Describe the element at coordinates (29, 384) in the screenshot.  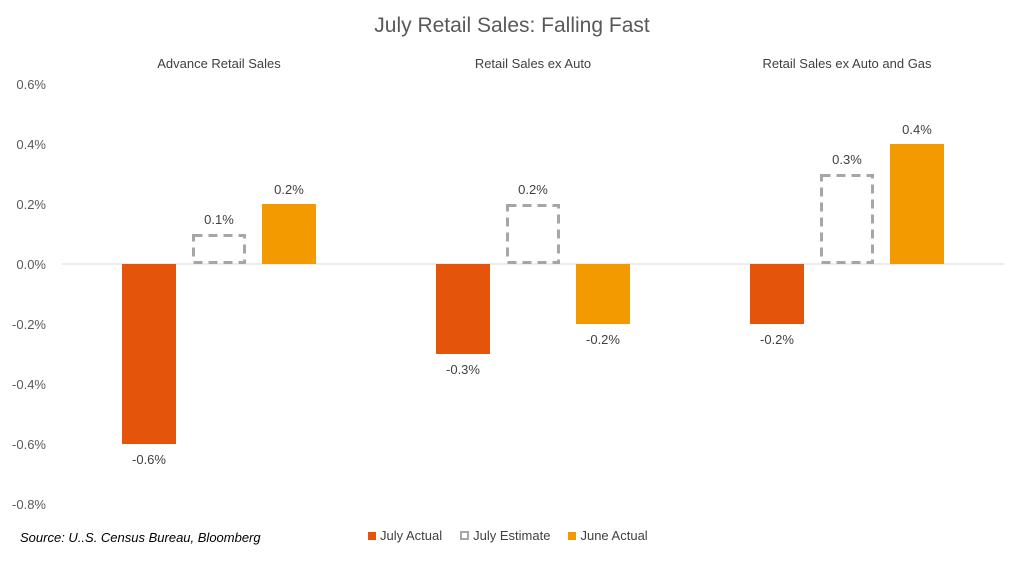
I see `y-tick-label: -0.4%` at that location.